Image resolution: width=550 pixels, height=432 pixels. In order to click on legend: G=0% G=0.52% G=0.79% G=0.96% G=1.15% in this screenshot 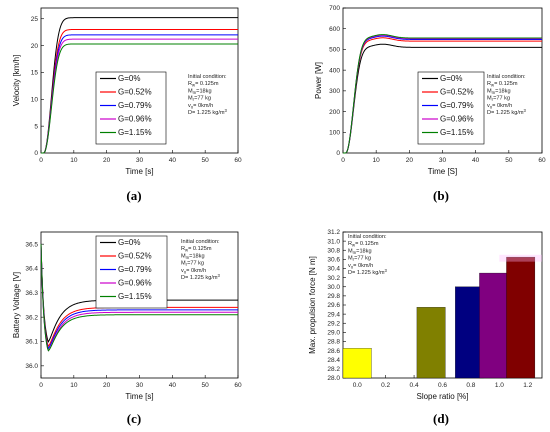, I will do `click(131, 108)`.